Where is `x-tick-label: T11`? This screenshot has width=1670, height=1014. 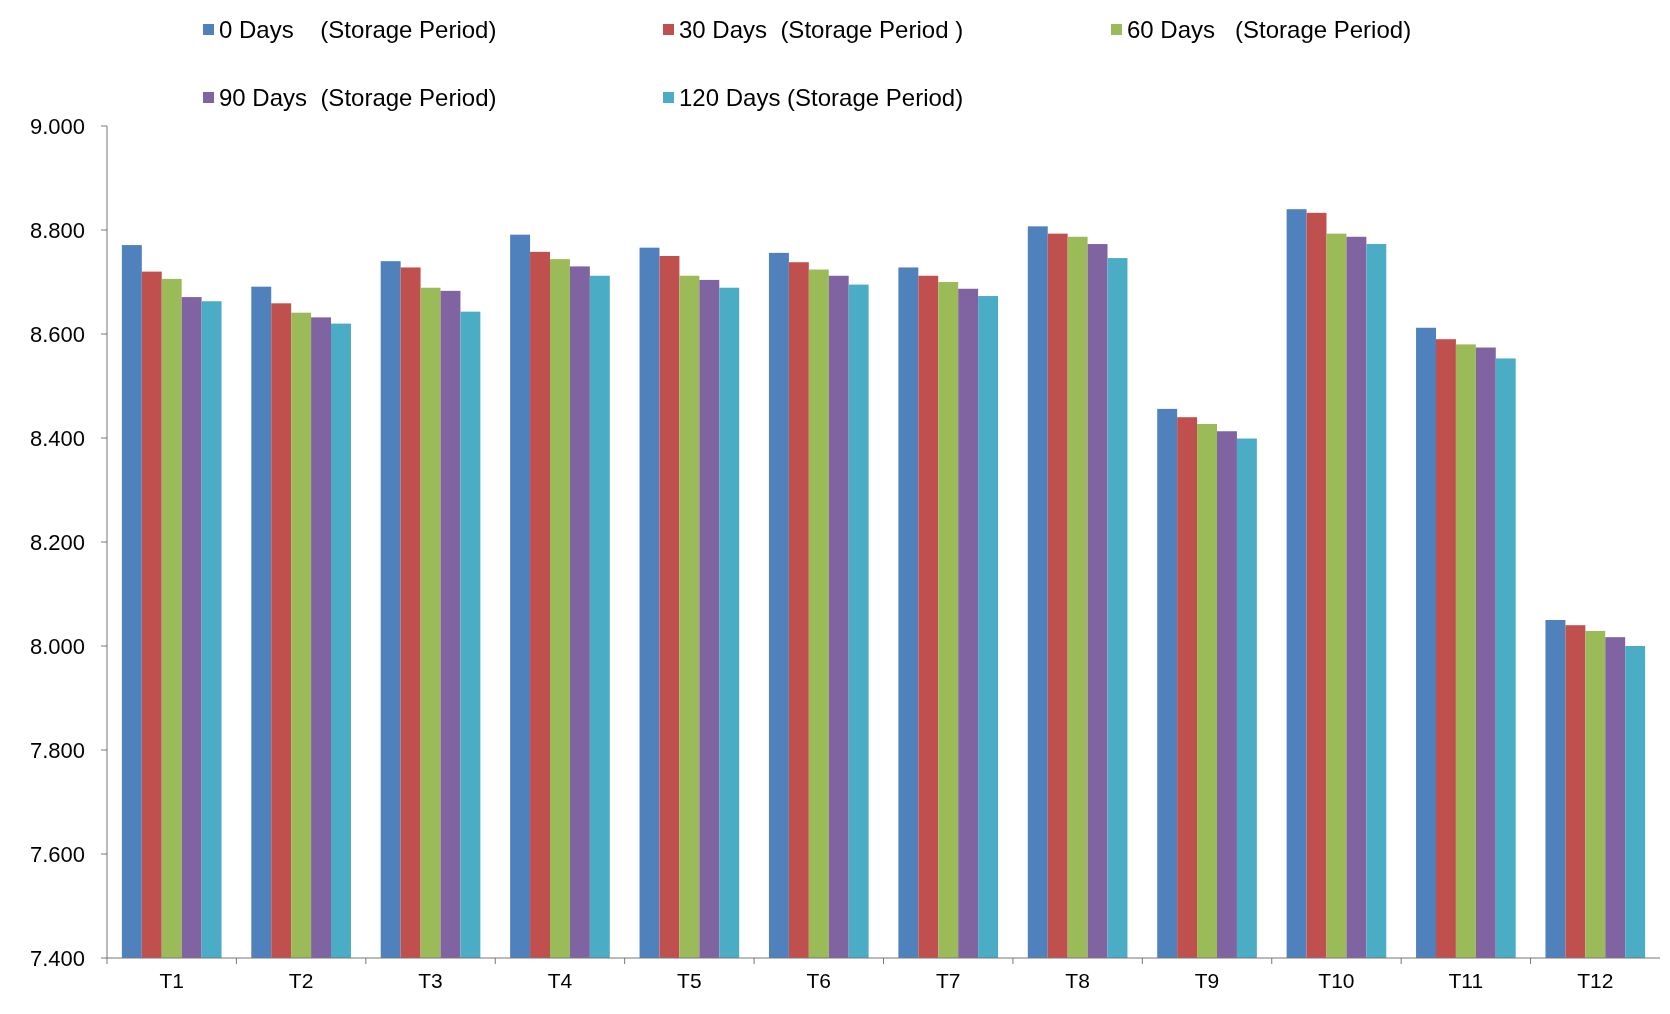
x-tick-label: T11 is located at coordinates (1466, 980).